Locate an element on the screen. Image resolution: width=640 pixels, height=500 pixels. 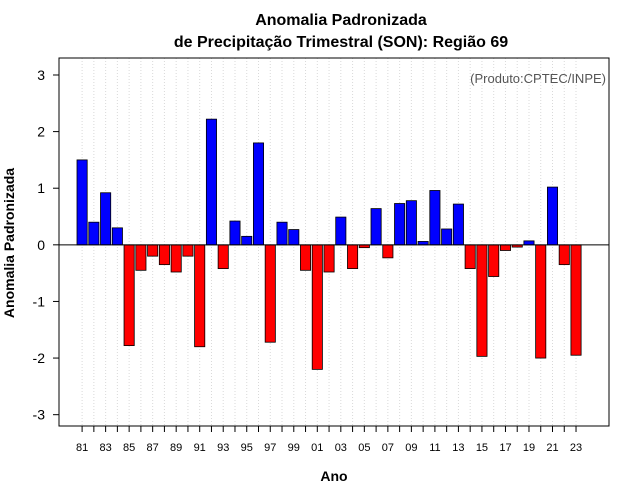
x-tick-label: 21 is located at coordinates (552, 448).